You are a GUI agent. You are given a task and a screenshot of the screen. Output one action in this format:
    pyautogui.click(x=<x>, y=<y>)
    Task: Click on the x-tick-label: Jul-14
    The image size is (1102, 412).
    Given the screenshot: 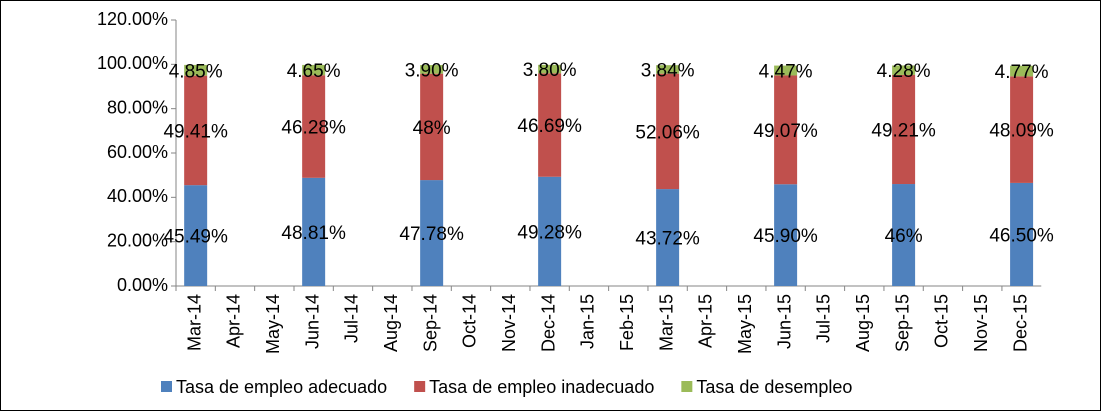 What is the action you would take?
    pyautogui.click(x=352, y=318)
    